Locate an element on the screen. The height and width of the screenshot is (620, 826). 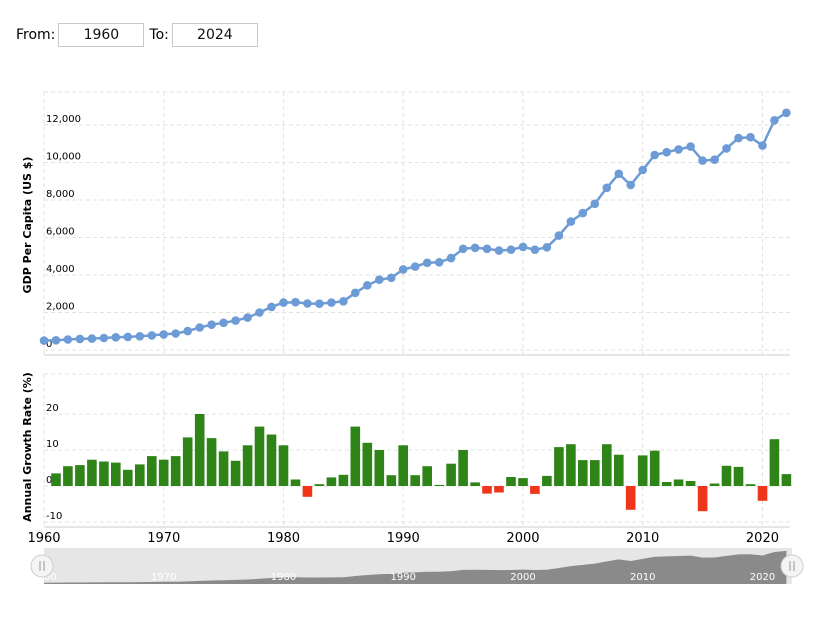
growth-y-tick-label: -10 is located at coordinates (54, 516).